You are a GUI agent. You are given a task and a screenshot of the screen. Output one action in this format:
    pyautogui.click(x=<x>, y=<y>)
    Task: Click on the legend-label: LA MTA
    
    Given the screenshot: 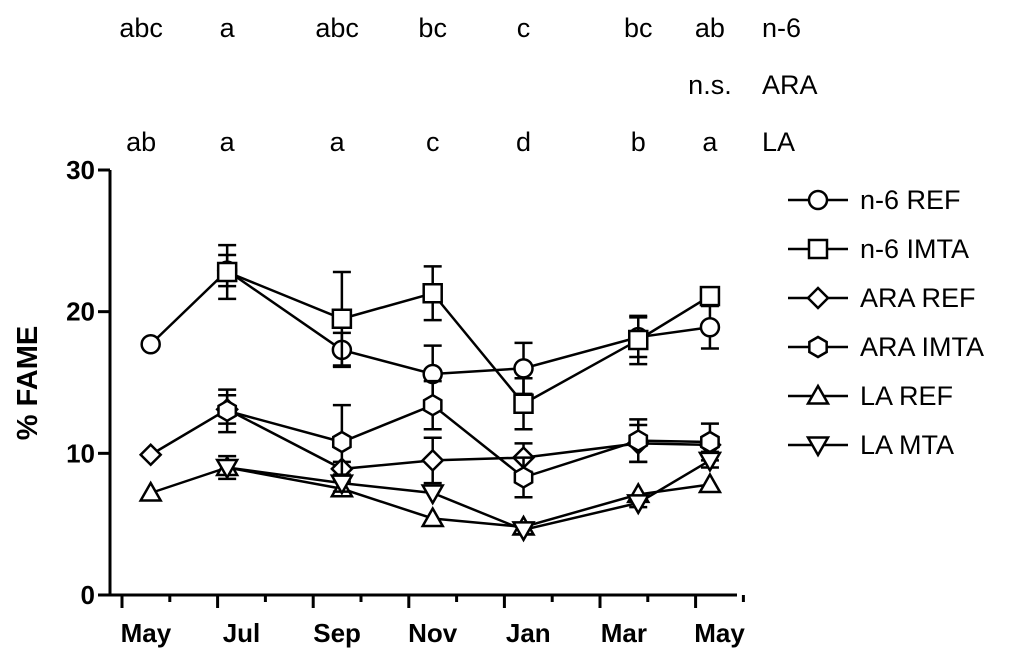 What is the action you would take?
    pyautogui.click(x=907, y=445)
    